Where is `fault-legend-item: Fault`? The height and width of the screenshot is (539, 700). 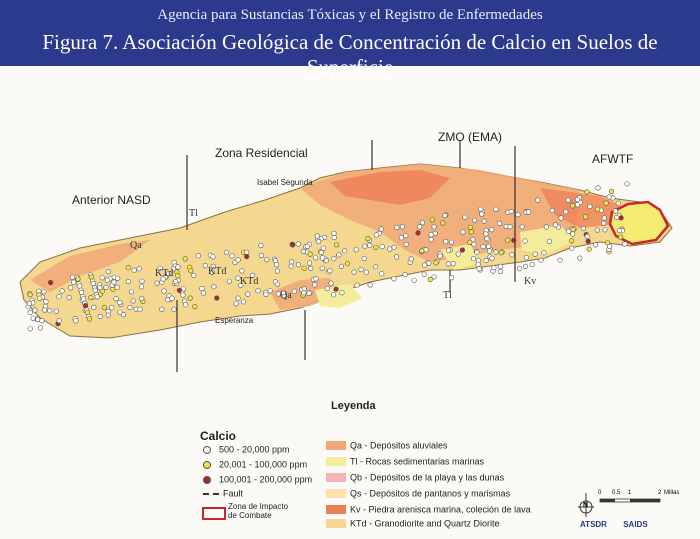
fault-legend-item: Fault is located at coordinates (223, 494).